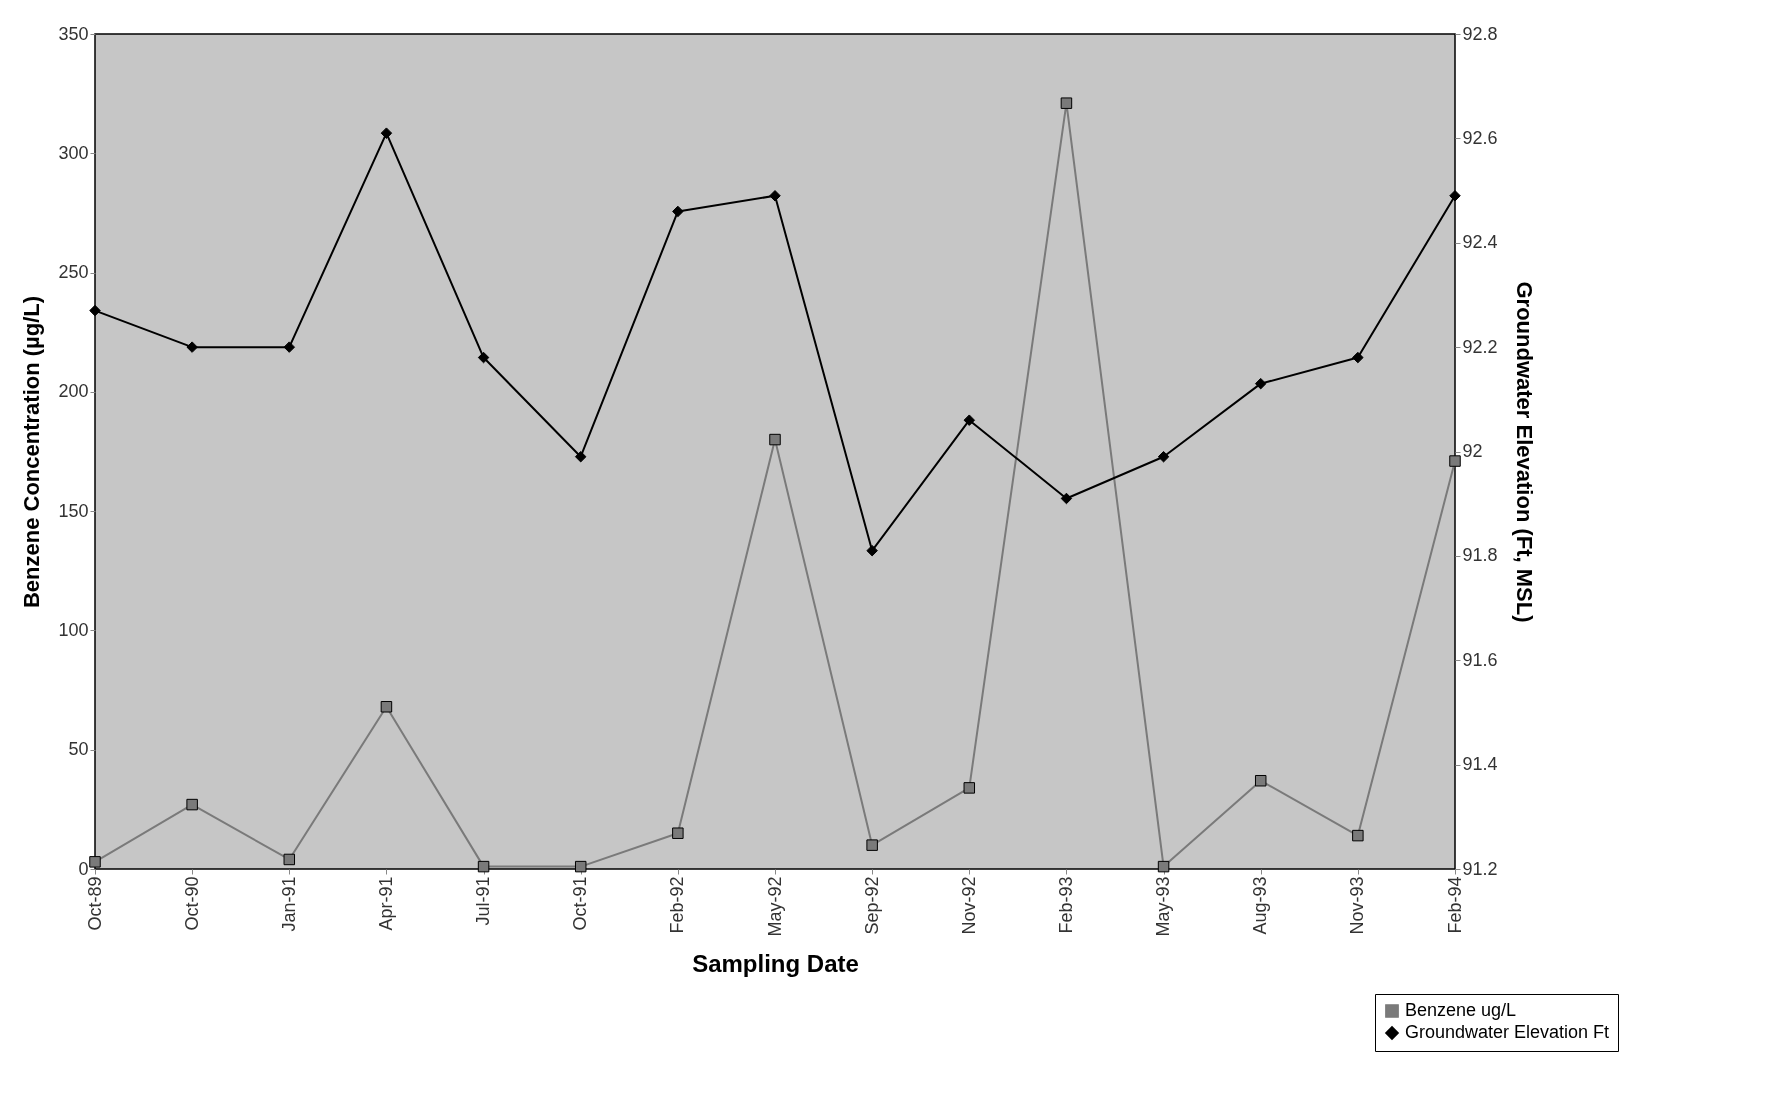 The width and height of the screenshot is (1765, 1112). Describe the element at coordinates (191, 903) in the screenshot. I see `x-tick-label: Oct-90` at that location.